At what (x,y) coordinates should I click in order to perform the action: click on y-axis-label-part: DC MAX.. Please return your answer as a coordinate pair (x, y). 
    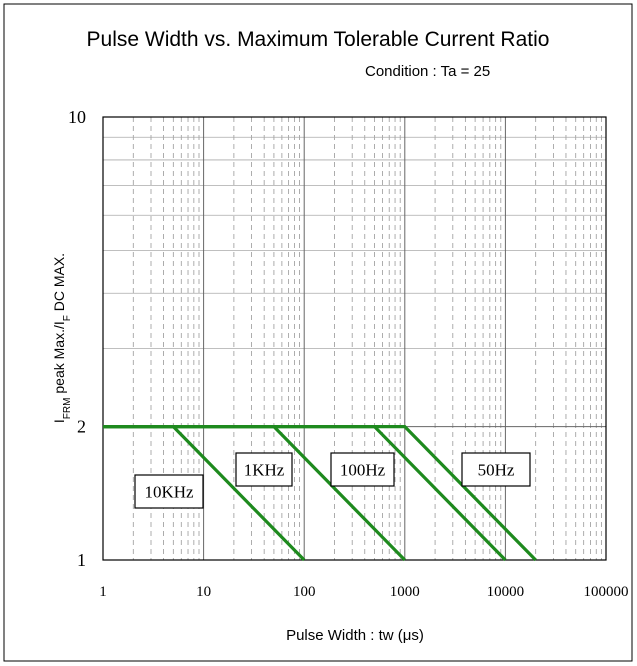
    Looking at the image, I should click on (59, 284).